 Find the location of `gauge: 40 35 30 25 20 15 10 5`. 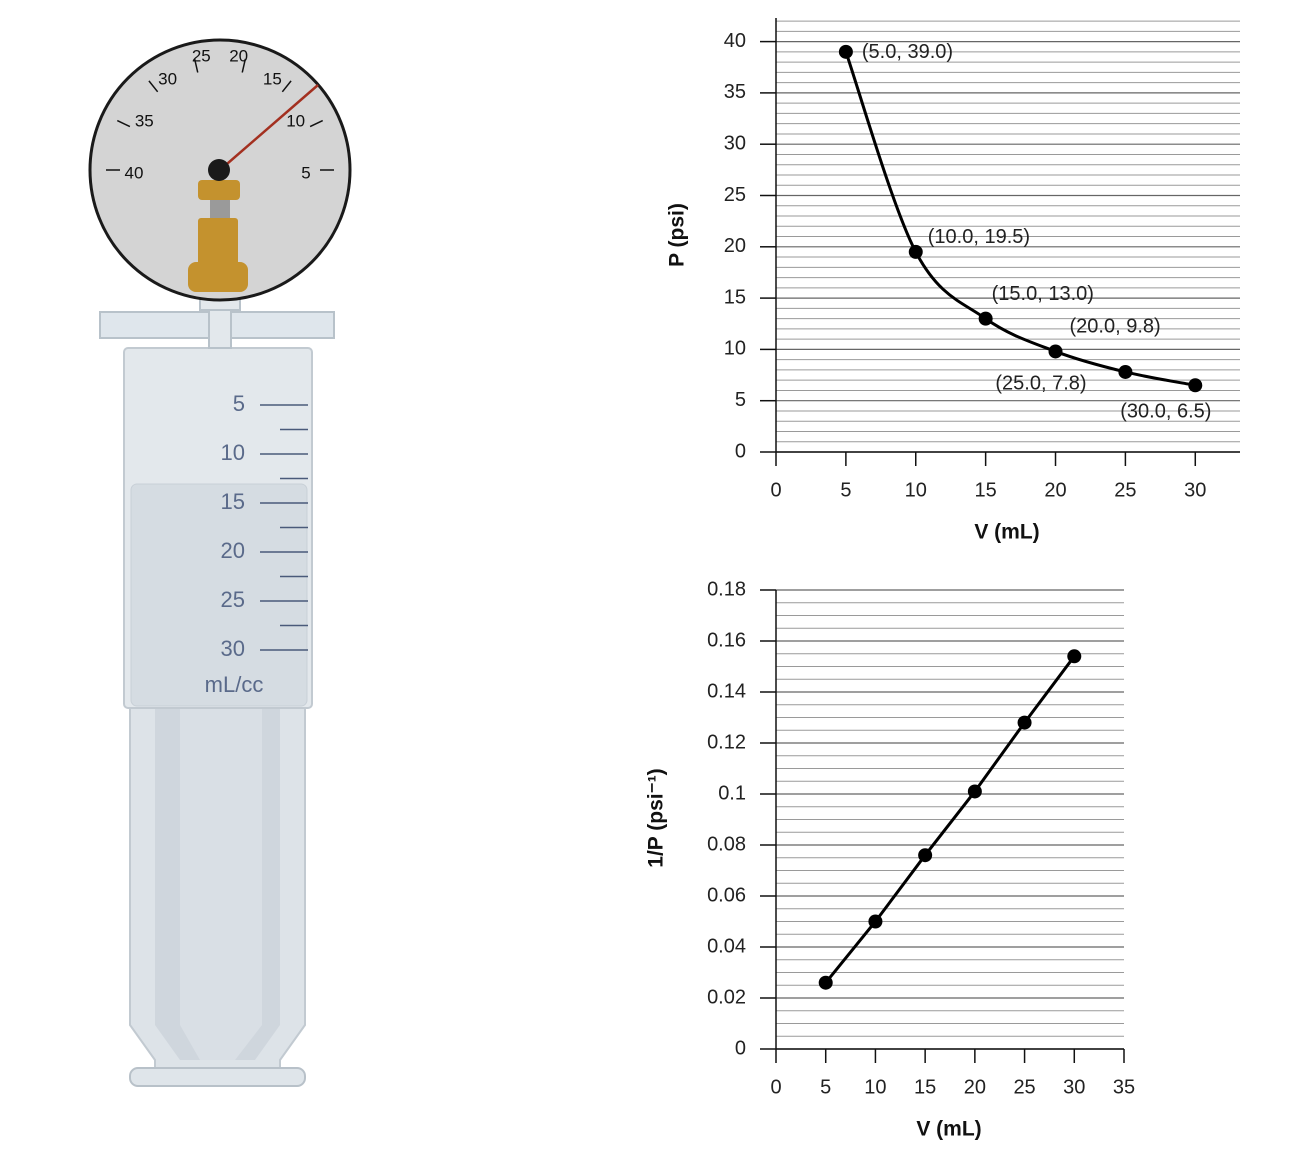

gauge: 40 35 30 25 20 15 10 5 is located at coordinates (220, 170).